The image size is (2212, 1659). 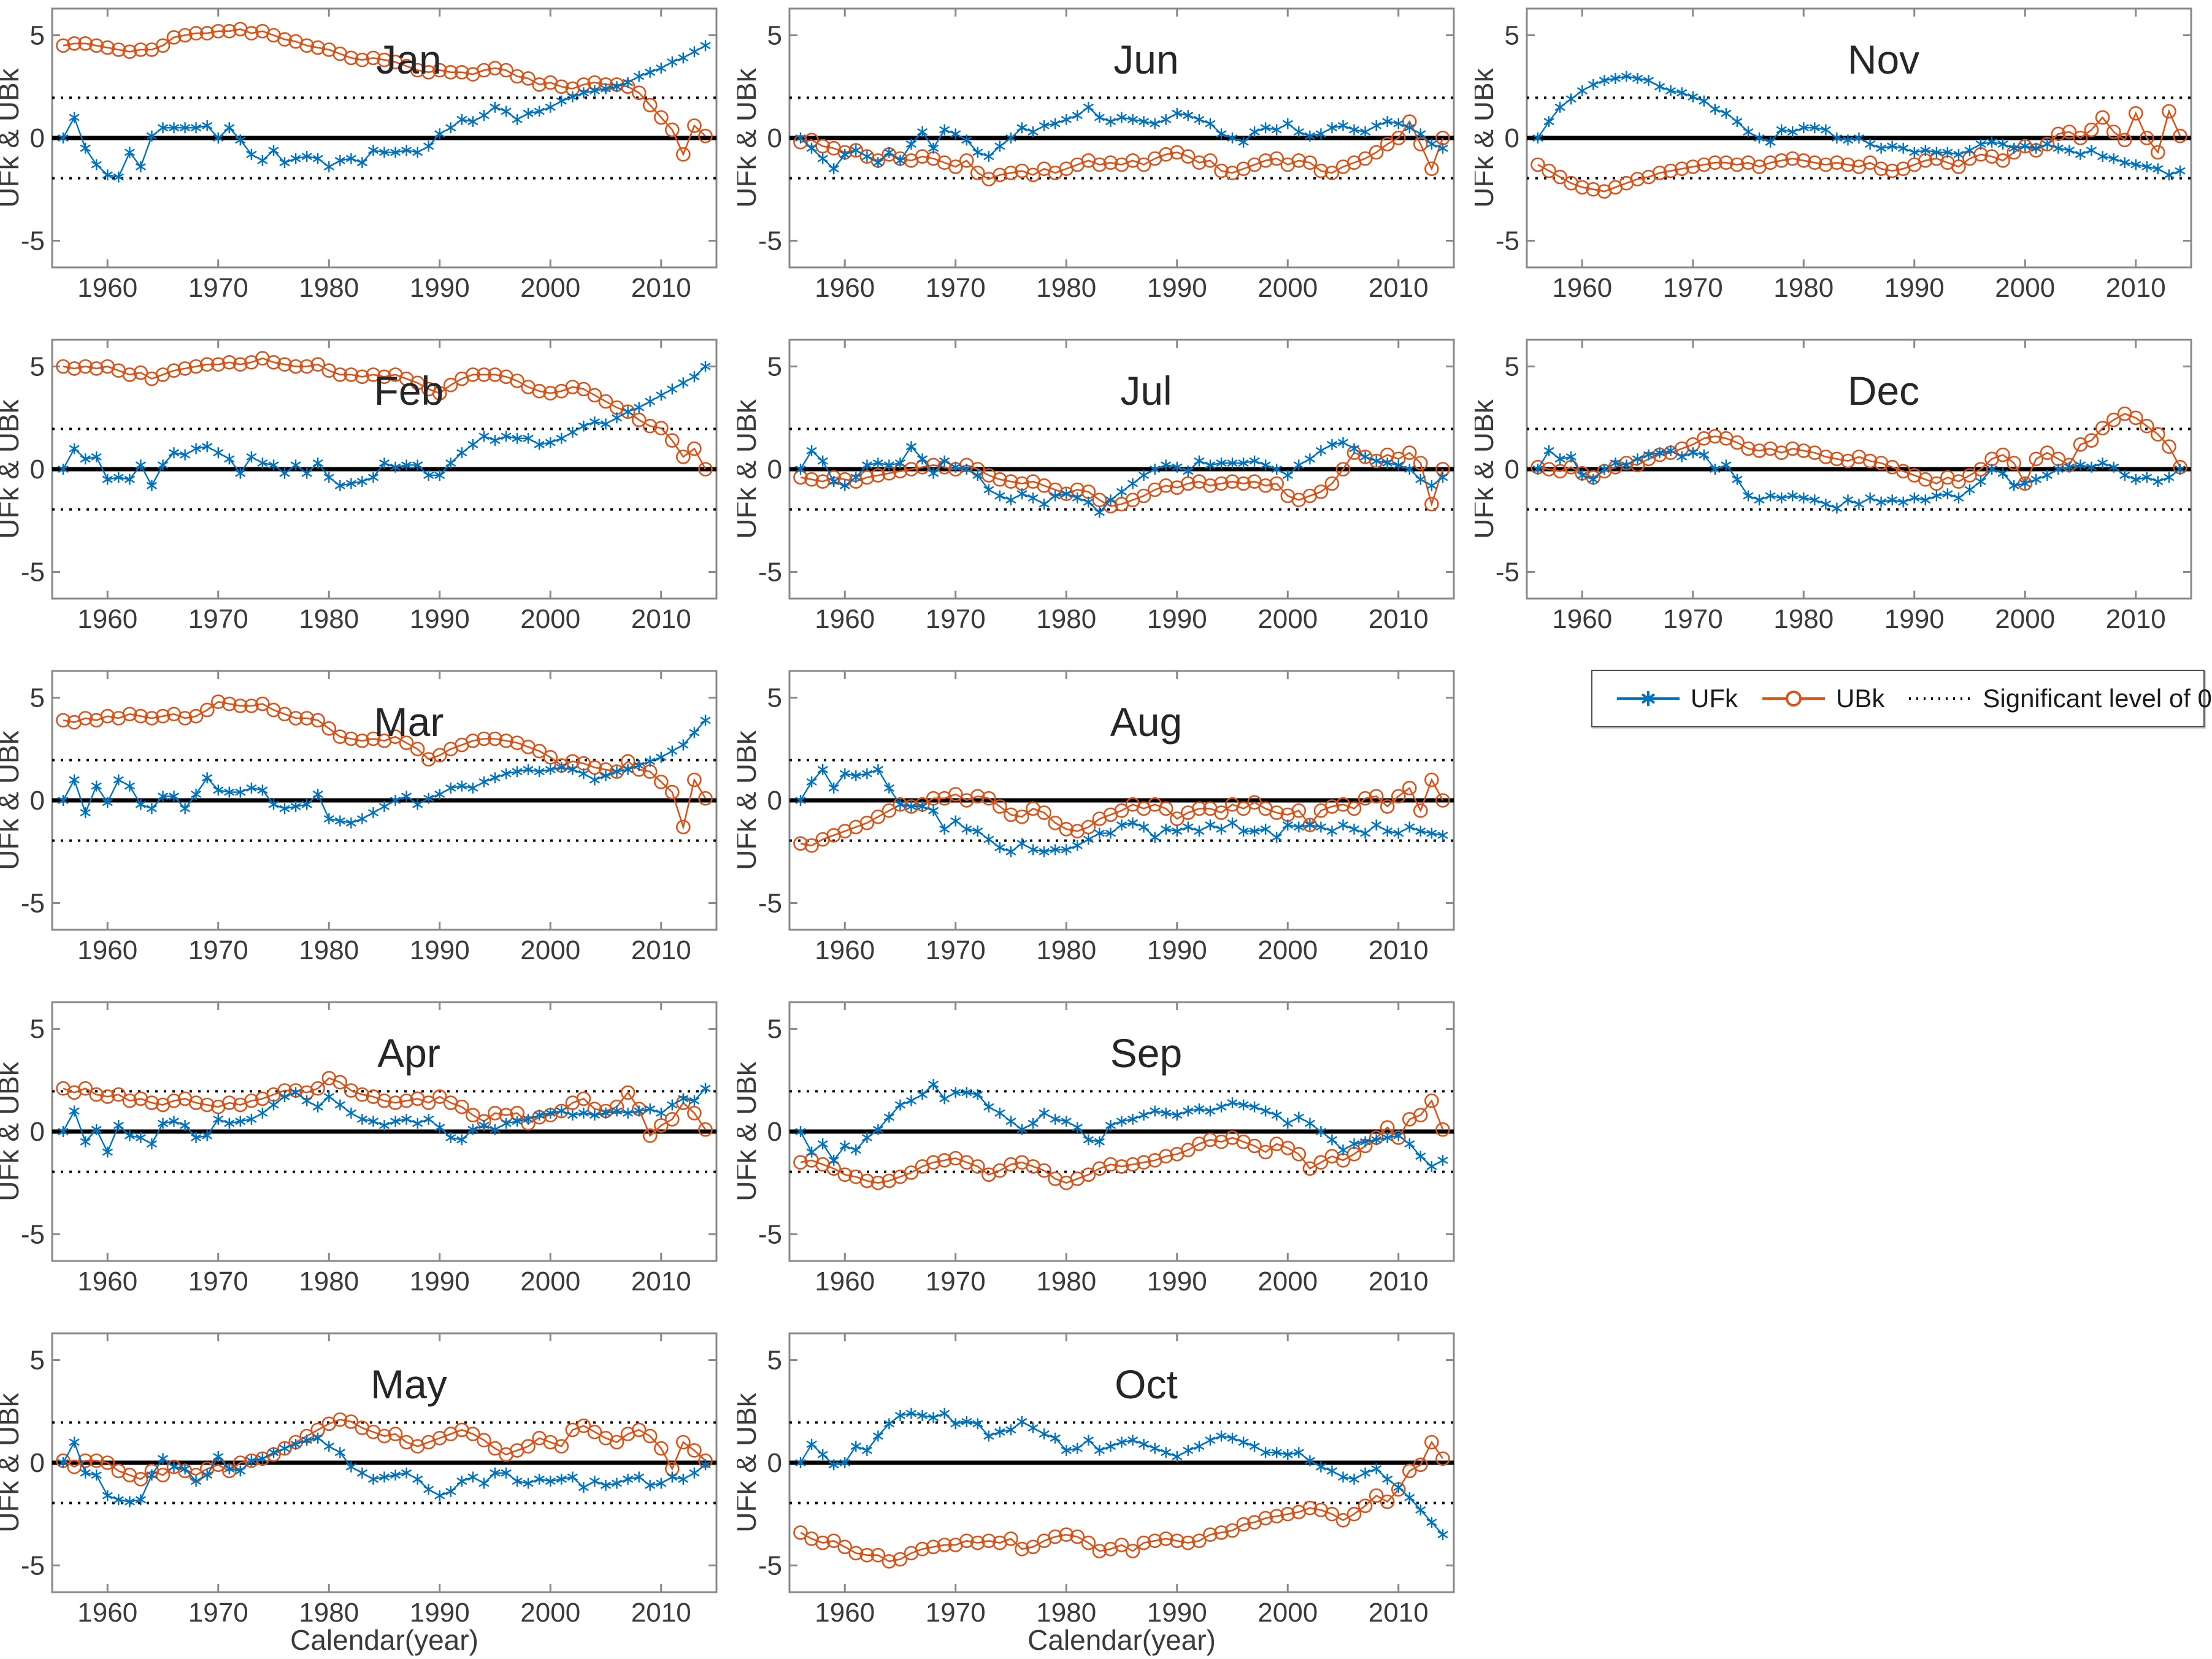 I want to click on subplot-title: Nov, so click(x=1883, y=59).